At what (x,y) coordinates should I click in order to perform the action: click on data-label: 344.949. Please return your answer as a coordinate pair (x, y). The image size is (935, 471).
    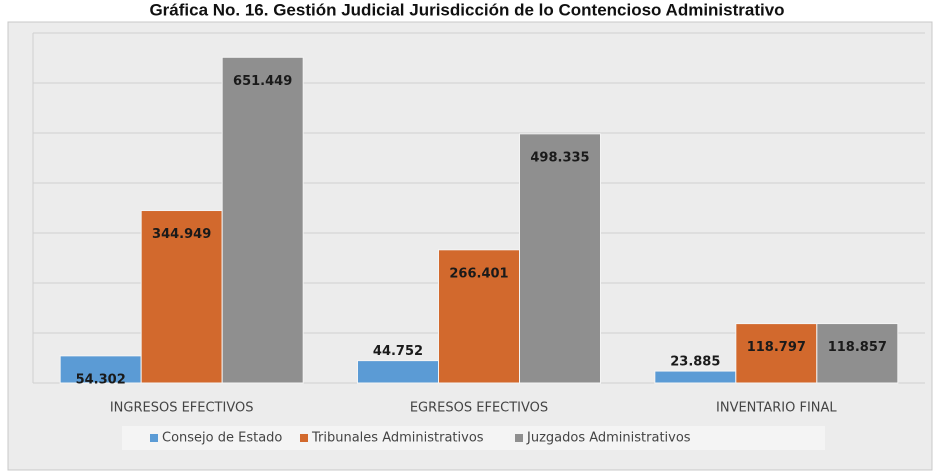
    Looking at the image, I should click on (181, 234).